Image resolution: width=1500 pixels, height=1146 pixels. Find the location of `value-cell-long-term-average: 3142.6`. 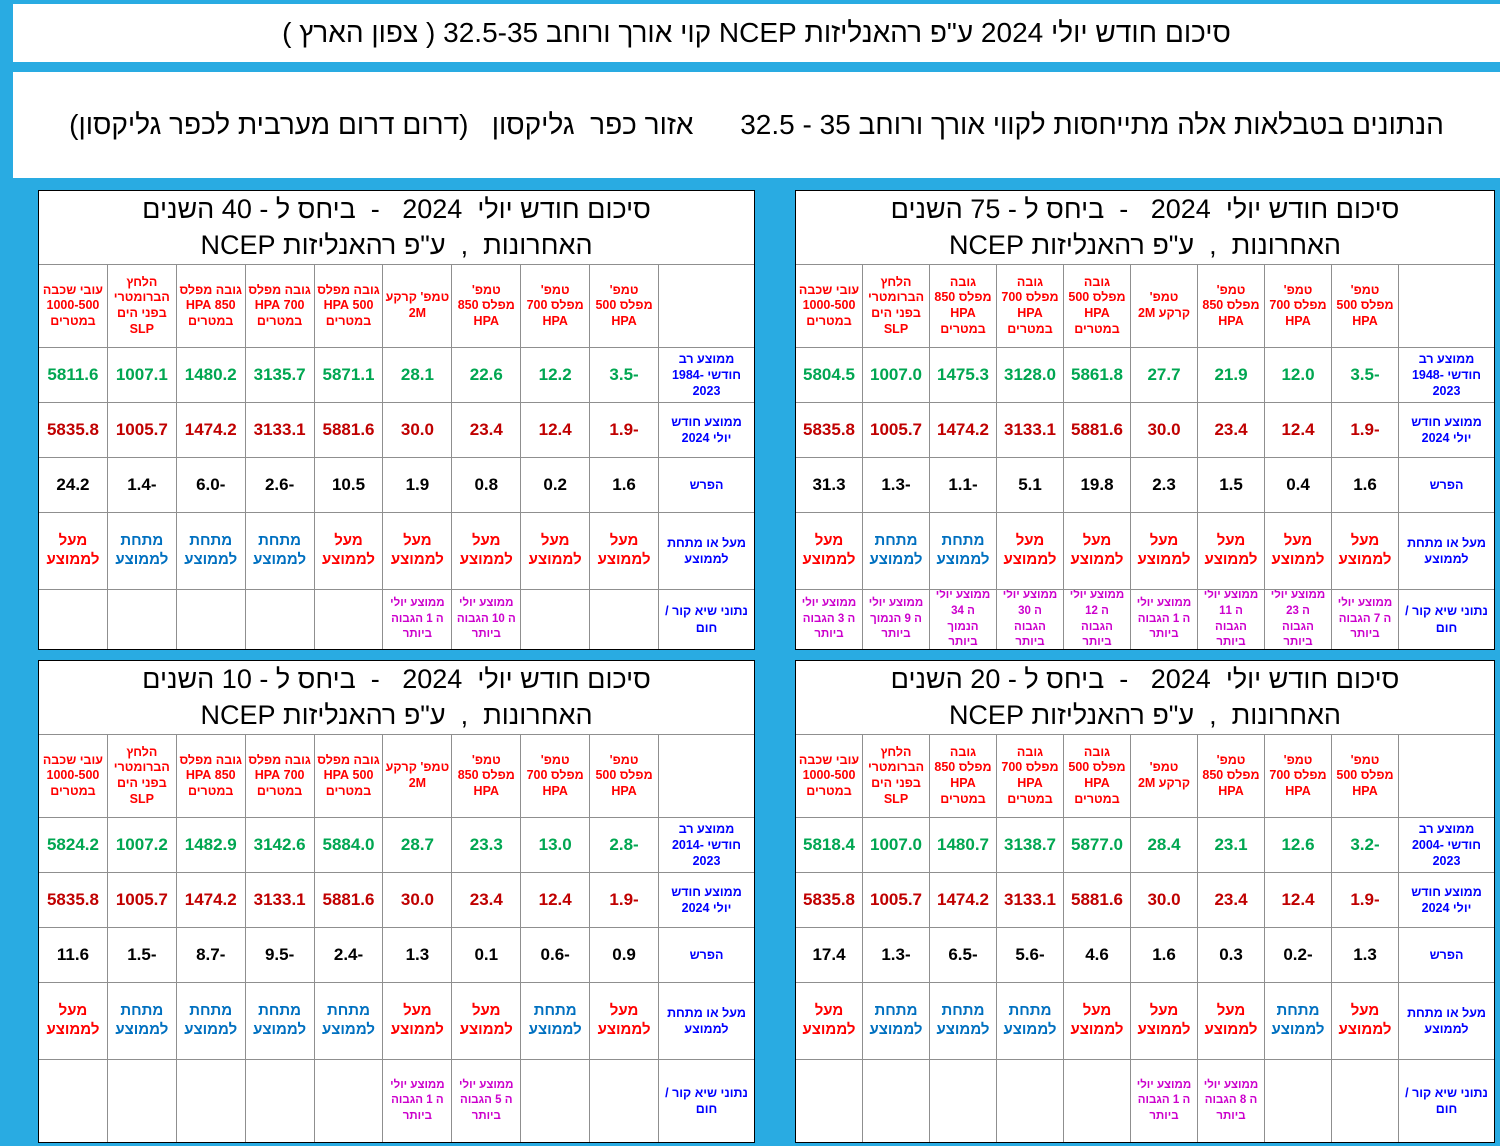

value-cell-long-term-average: 3142.6 is located at coordinates (279, 845).